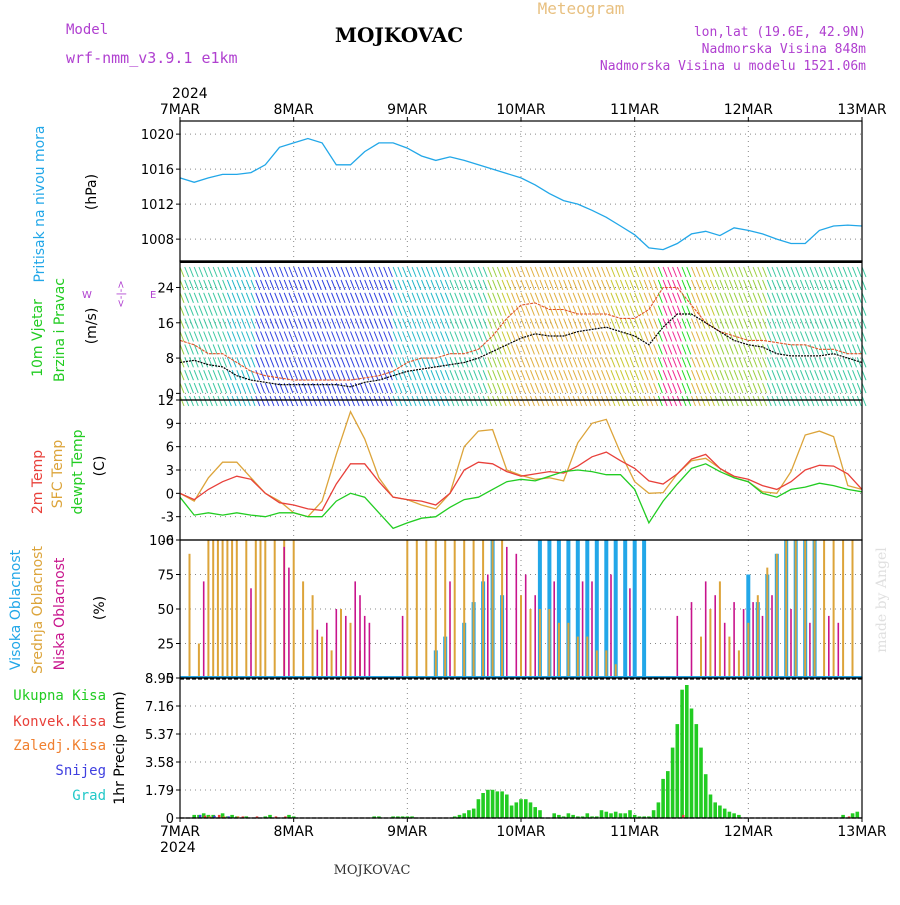  I want to click on precip-conv-bar, so click(205, 816).